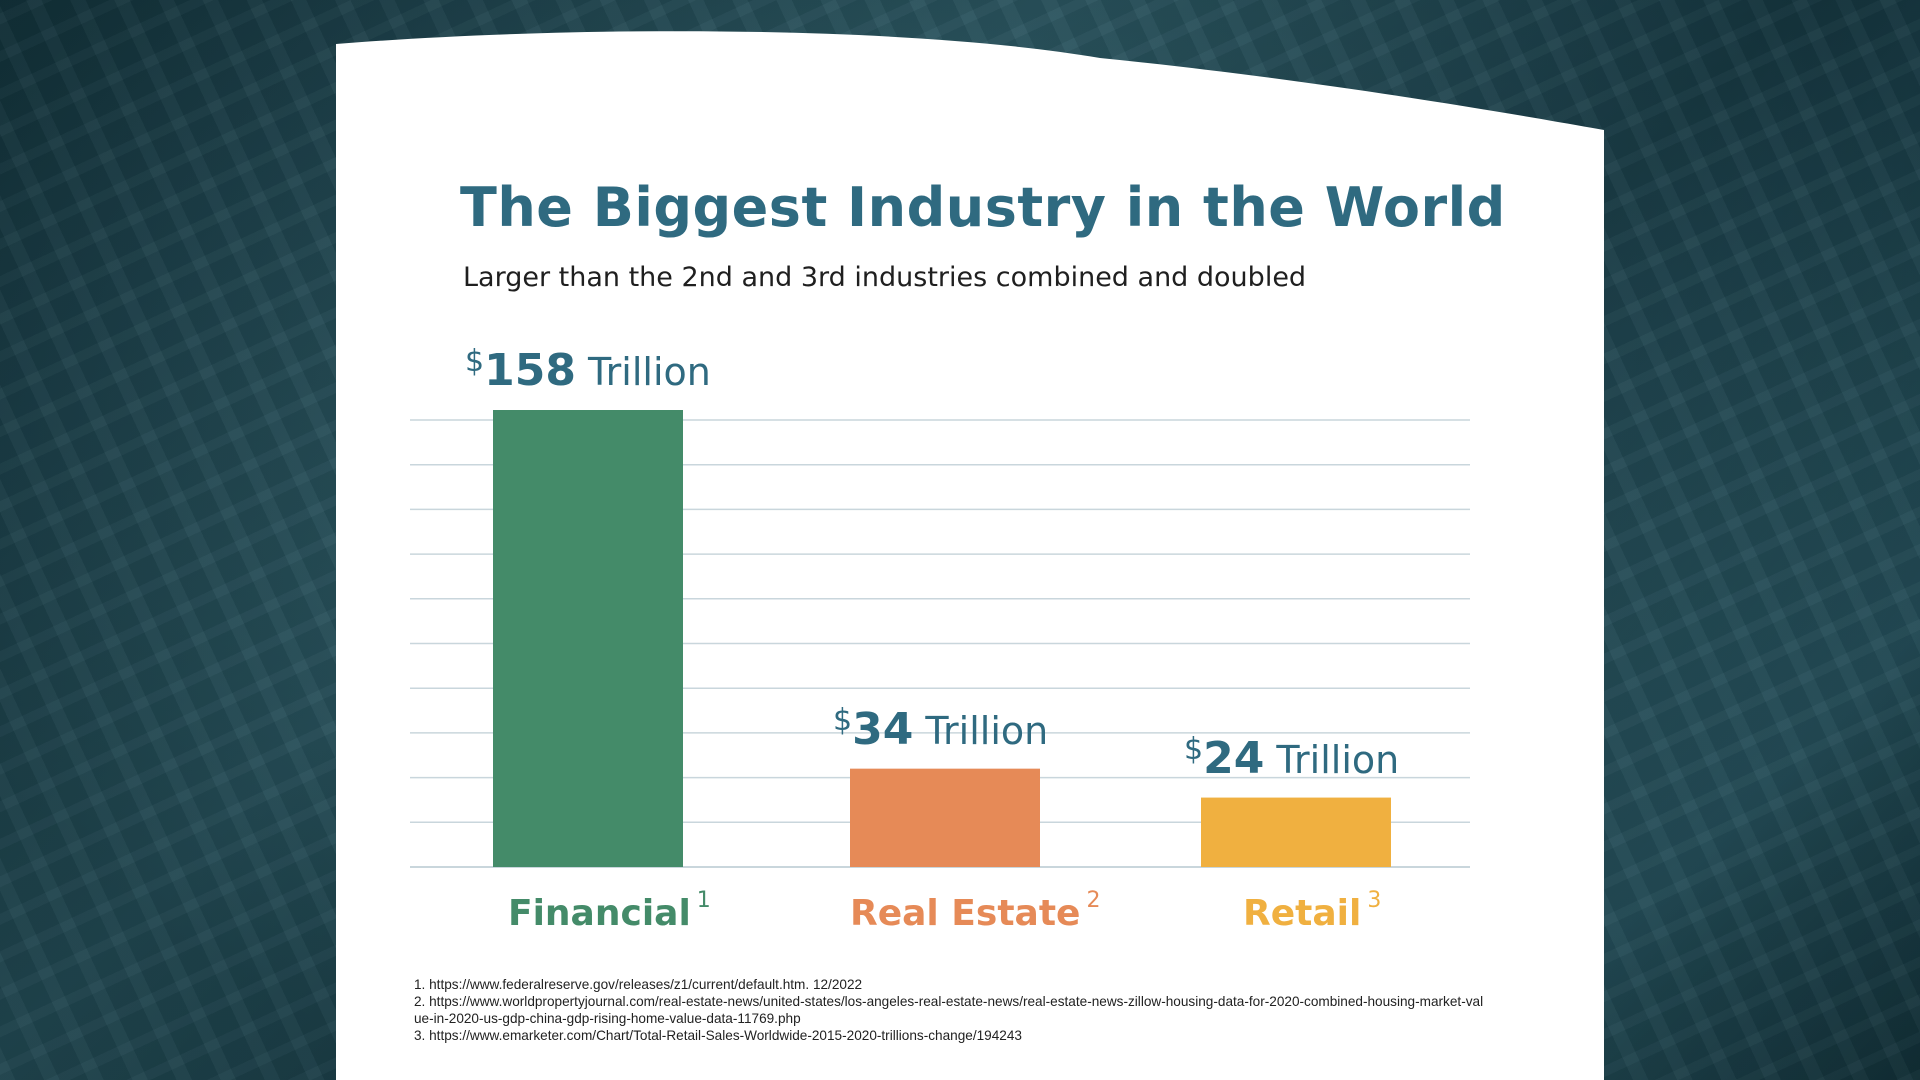  What do you see at coordinates (1374, 900) in the screenshot?
I see `footnote-ref: 3` at bounding box center [1374, 900].